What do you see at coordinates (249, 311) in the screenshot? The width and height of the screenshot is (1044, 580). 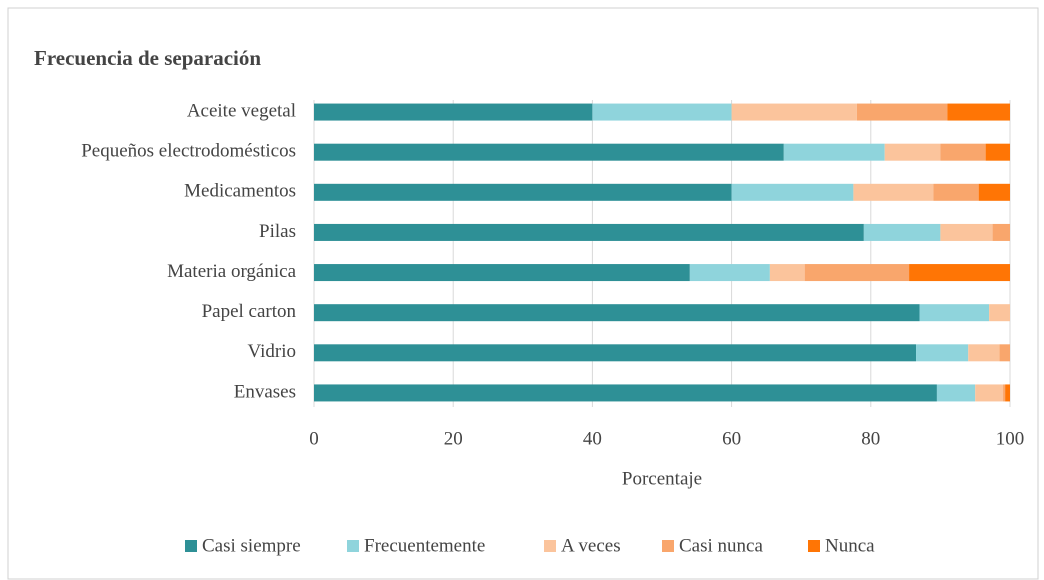 I see `y-tick-label: Papel carton` at bounding box center [249, 311].